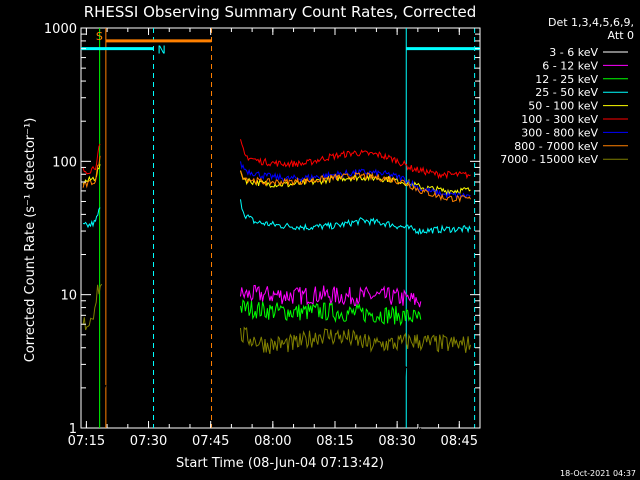 The height and width of the screenshot is (480, 640). What do you see at coordinates (334, 441) in the screenshot?
I see `x-tick-label: 08:15` at bounding box center [334, 441].